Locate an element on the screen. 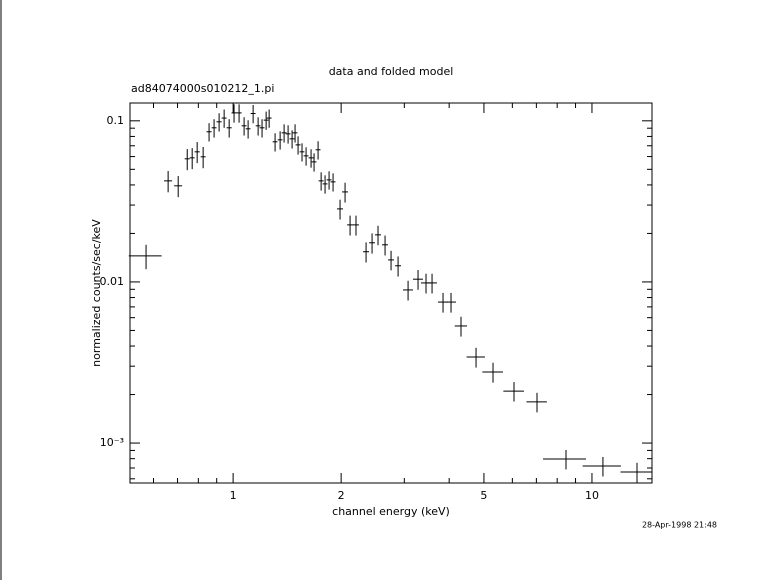 Image resolution: width=781 pixels, height=580 pixels. x-tick-label: 10 is located at coordinates (592, 495).